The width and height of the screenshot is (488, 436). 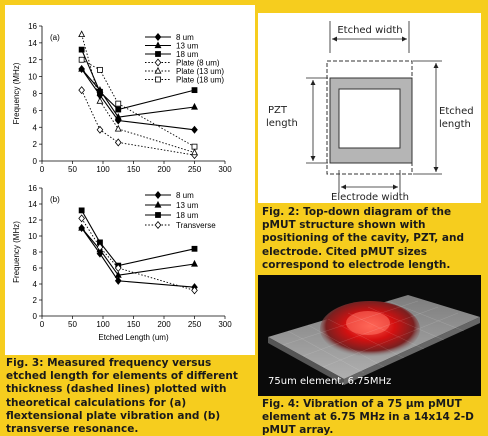 I want to click on series-transverse, so click(x=138, y=254).